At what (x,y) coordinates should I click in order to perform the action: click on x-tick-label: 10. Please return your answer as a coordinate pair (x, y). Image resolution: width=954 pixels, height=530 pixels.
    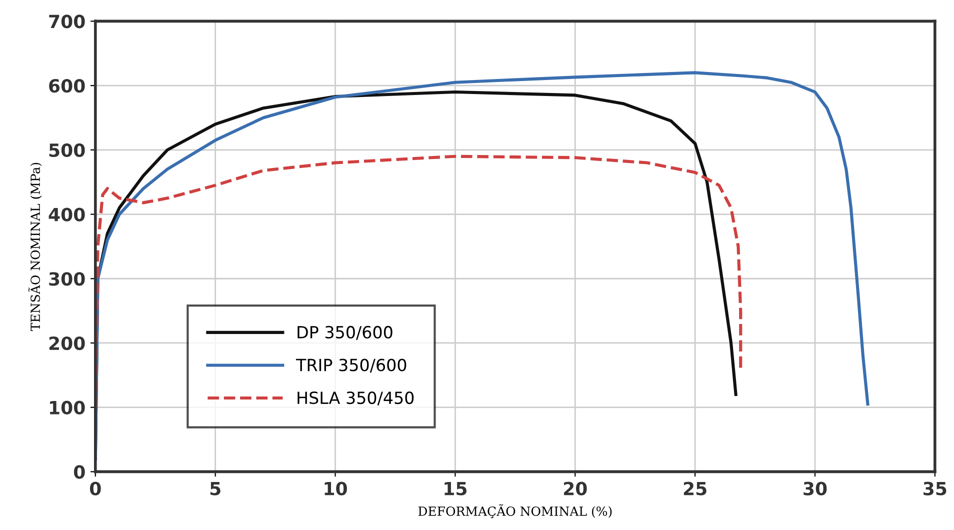
    Looking at the image, I should click on (335, 489).